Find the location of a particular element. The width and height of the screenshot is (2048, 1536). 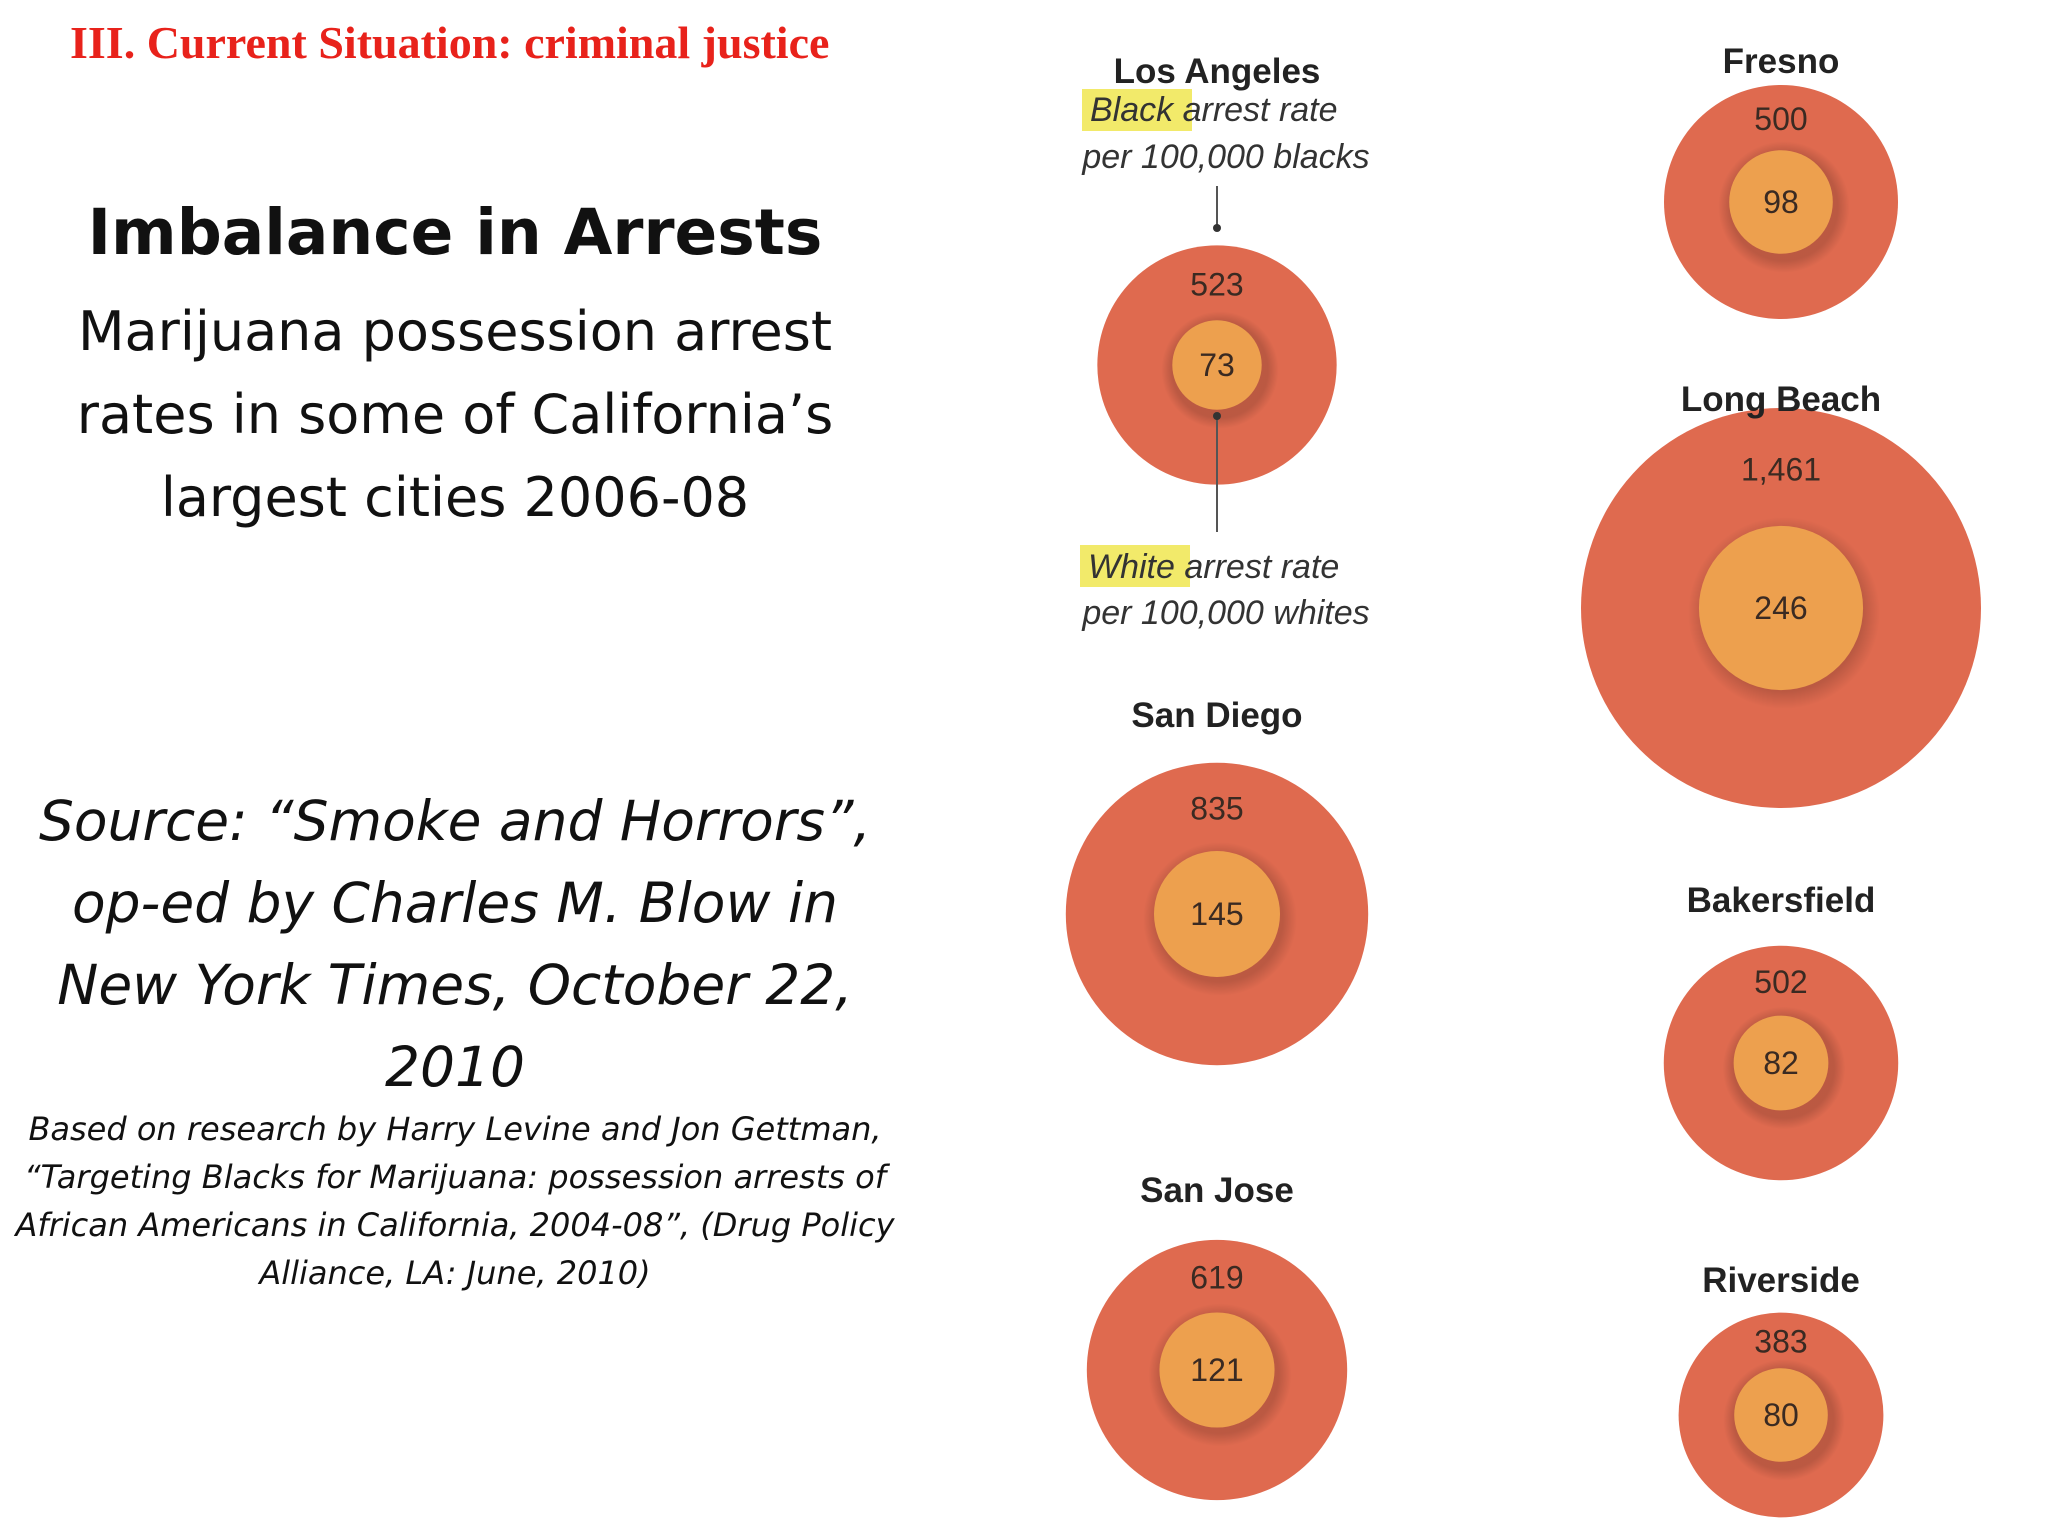

city-group-riverside: Riverside 383 80 is located at coordinates (1781, 1389).